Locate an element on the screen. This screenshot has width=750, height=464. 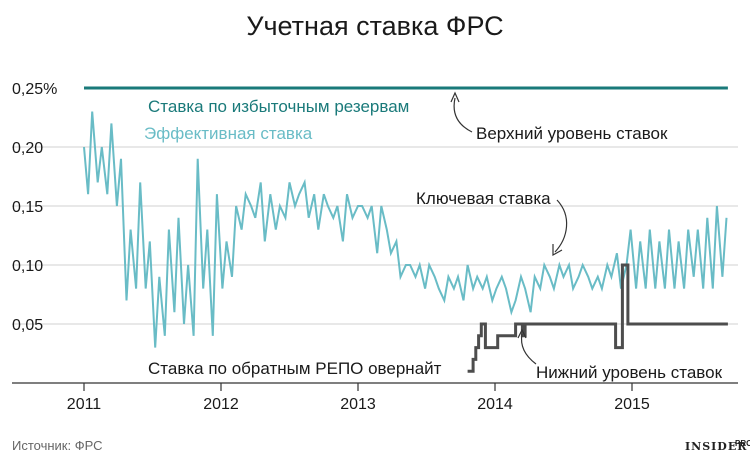
arrow-upper-bound is located at coordinates (463, 115).